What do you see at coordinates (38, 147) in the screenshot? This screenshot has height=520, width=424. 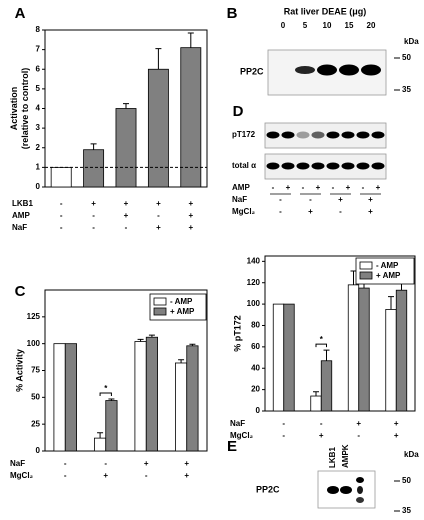 I see `y-tick-label: 2` at bounding box center [38, 147].